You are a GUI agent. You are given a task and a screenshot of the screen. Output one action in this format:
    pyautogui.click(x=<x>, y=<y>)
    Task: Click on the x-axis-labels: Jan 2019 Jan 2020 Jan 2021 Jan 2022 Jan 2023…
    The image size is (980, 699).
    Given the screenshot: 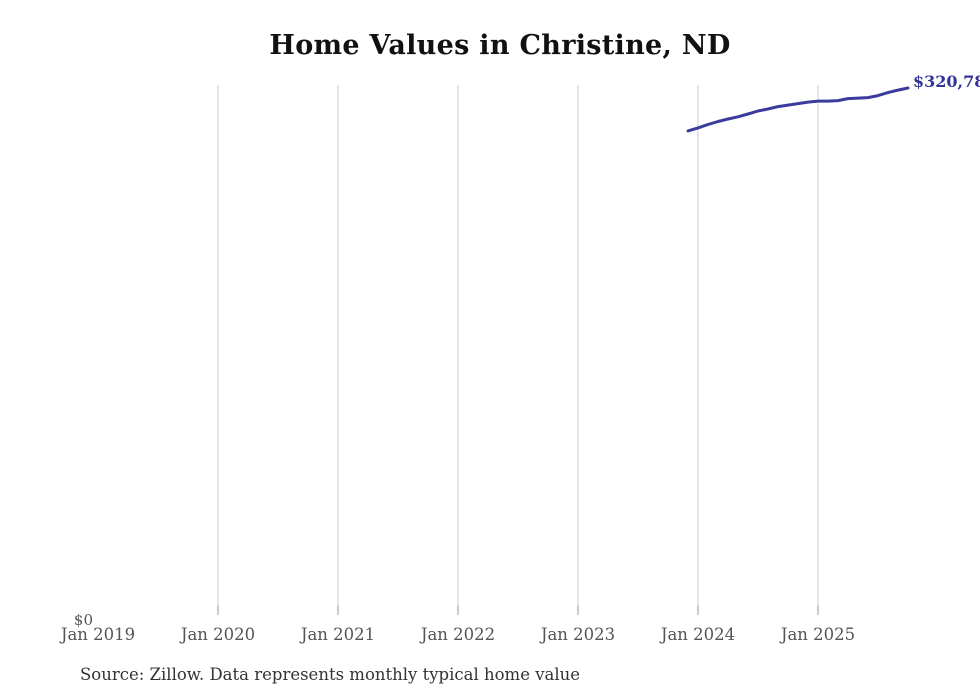 What is the action you would take?
    pyautogui.click(x=457, y=634)
    